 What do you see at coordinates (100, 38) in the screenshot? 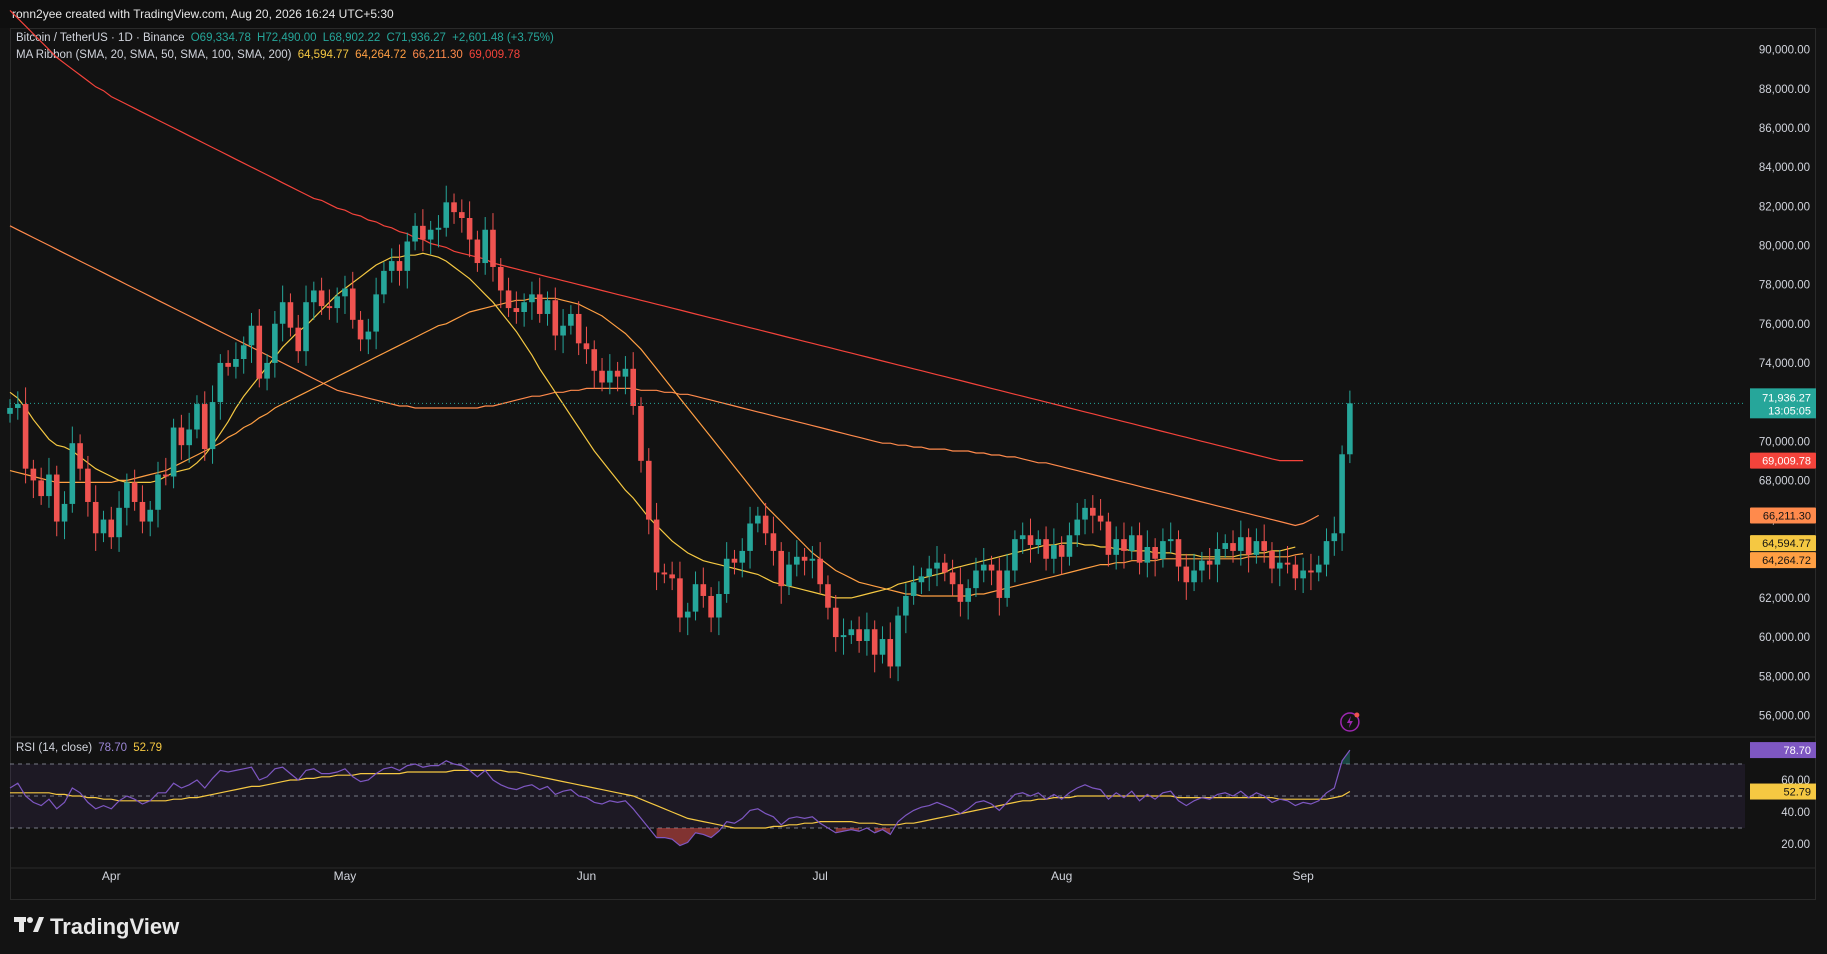
I see `symbol-title: Bitcoin / TetherUS · 1D · Binance` at bounding box center [100, 38].